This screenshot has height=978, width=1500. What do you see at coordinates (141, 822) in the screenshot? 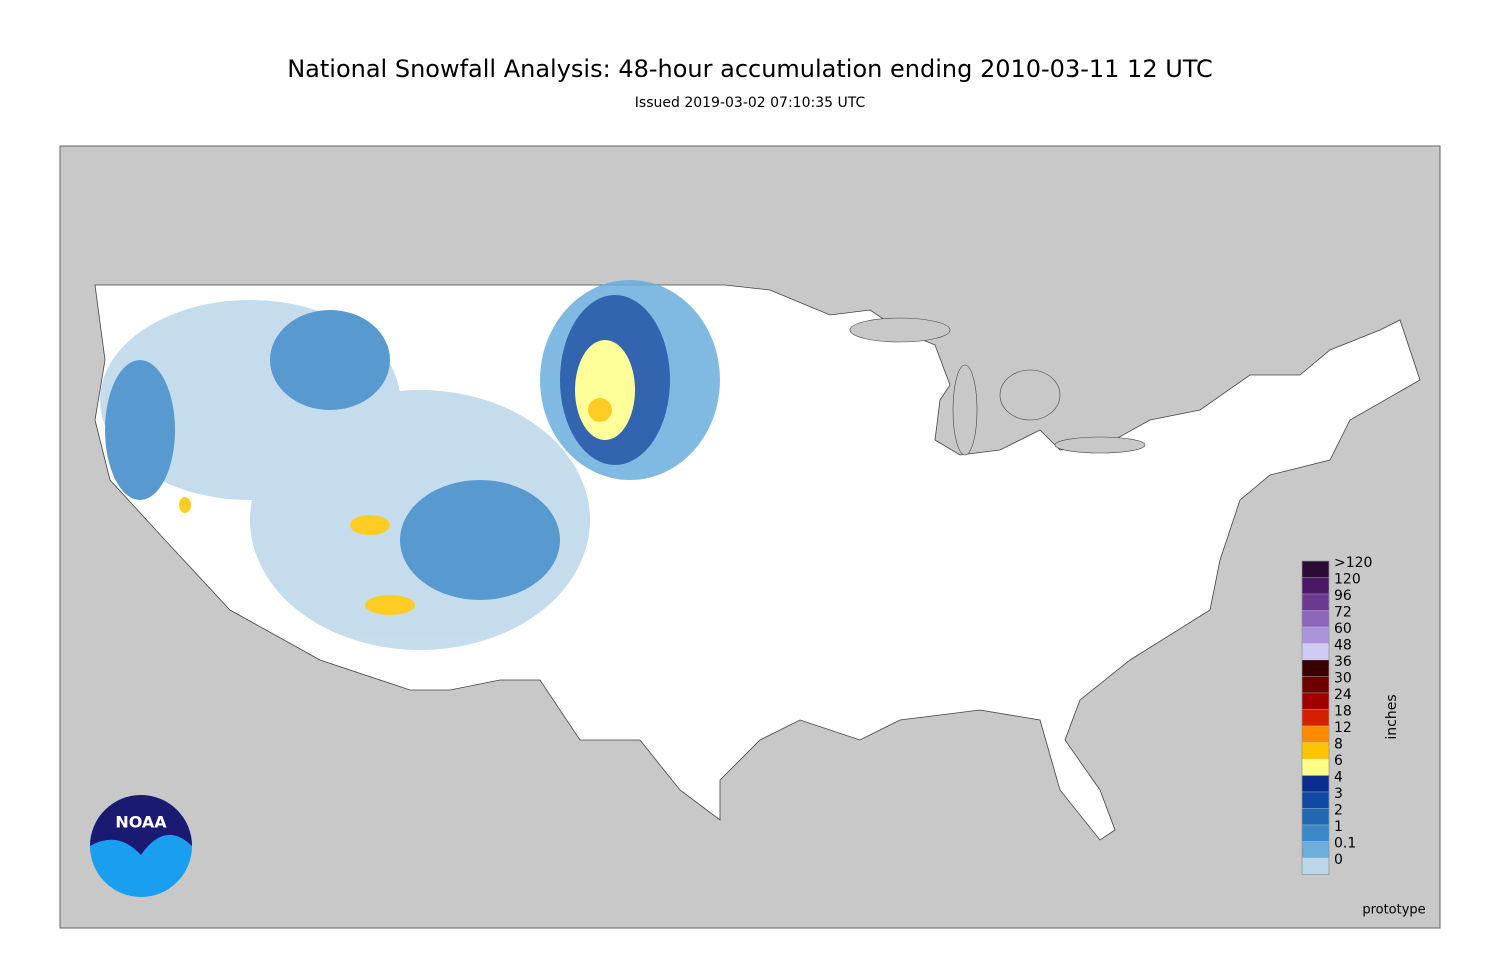
I see `logo-text: NOAA` at bounding box center [141, 822].